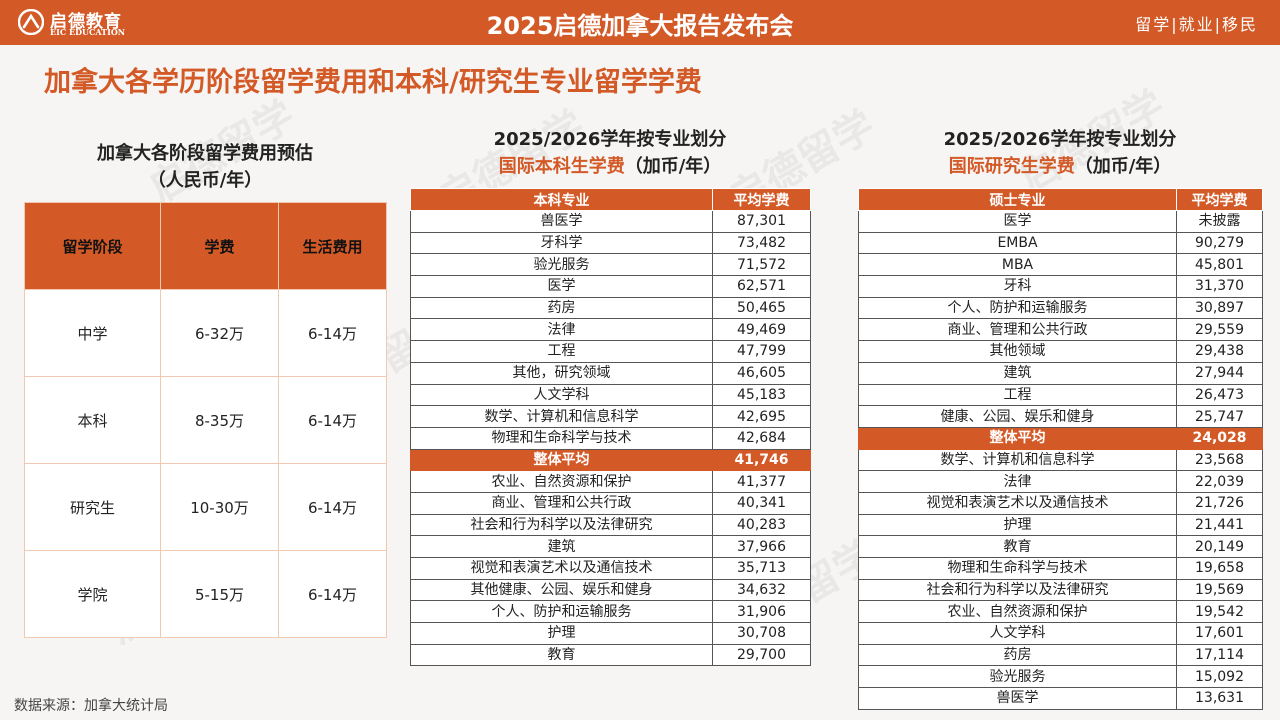 This screenshot has height=720, width=1280. I want to click on table-cell: 本科, so click(92, 420).